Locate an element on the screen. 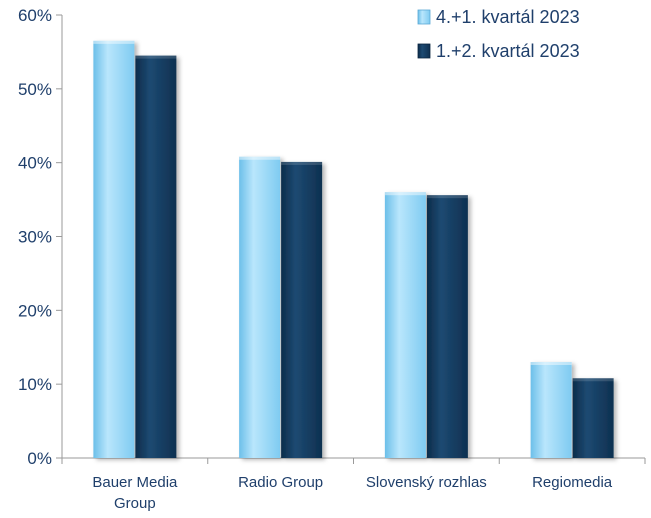 This screenshot has height=518, width=651. x-tick-label: Regiomedia is located at coordinates (572, 482).